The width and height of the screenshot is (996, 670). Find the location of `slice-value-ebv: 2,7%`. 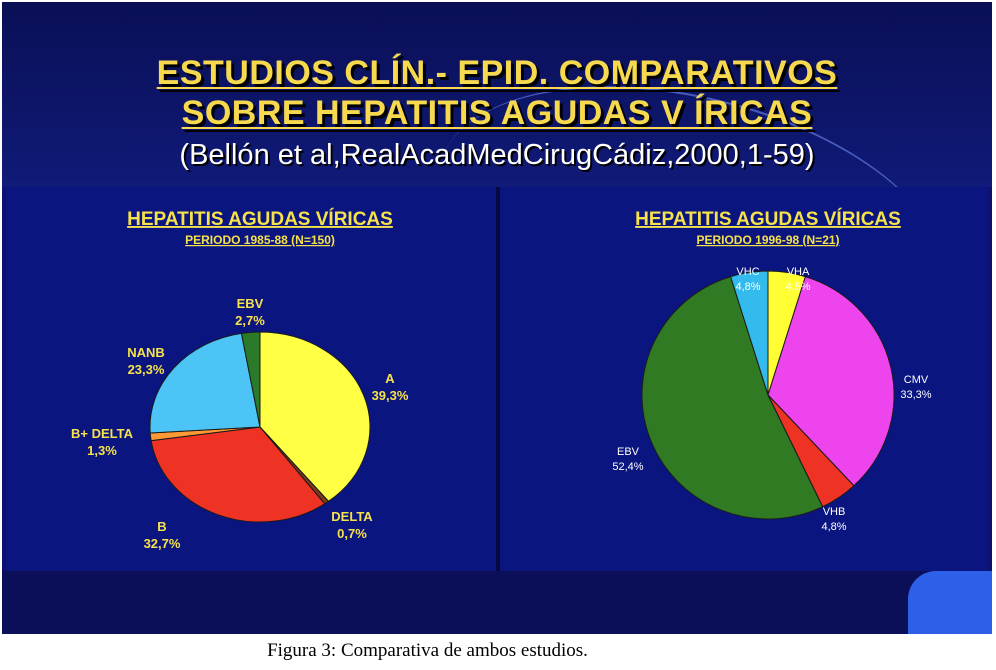

slice-value-ebv: 2,7% is located at coordinates (250, 320).